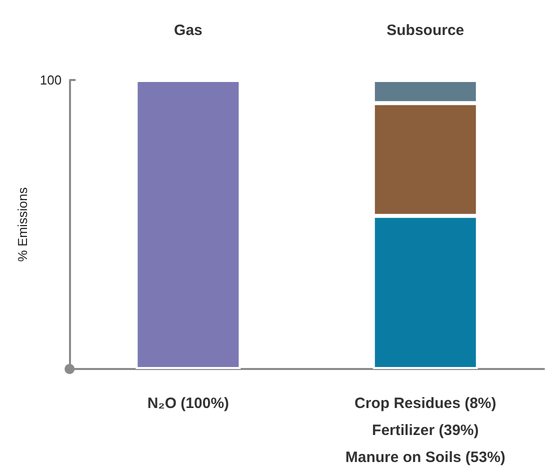  I want to click on y-tick-label: 100, so click(51, 80).